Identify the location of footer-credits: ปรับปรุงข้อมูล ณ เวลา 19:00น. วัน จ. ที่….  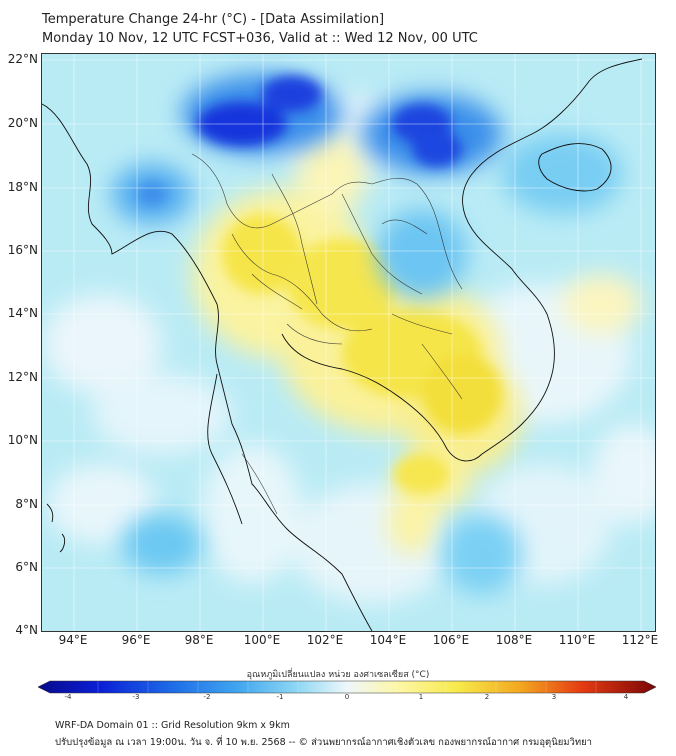
(324, 742).